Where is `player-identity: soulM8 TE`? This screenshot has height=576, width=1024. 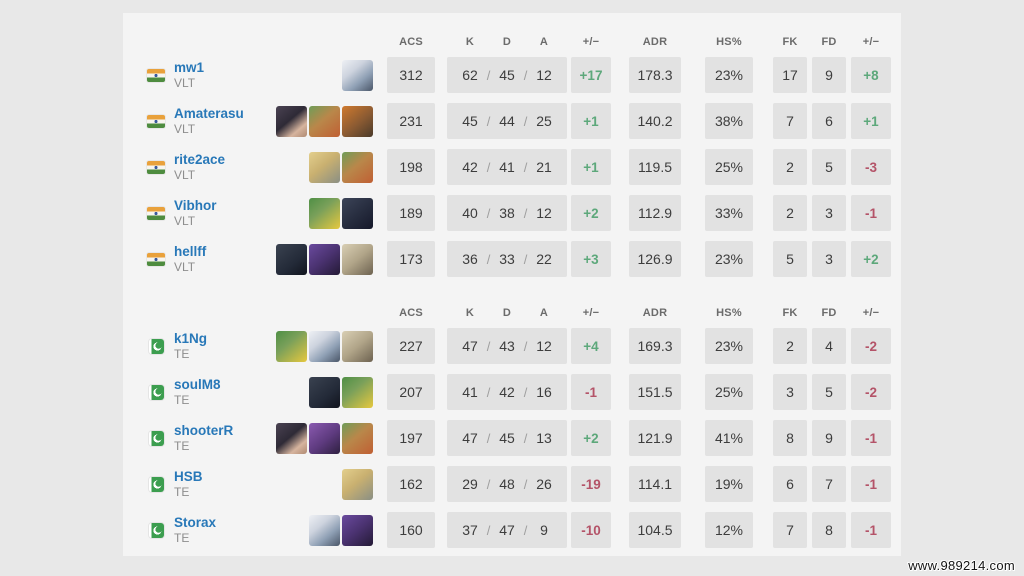 player-identity: soulM8 TE is located at coordinates (197, 392).